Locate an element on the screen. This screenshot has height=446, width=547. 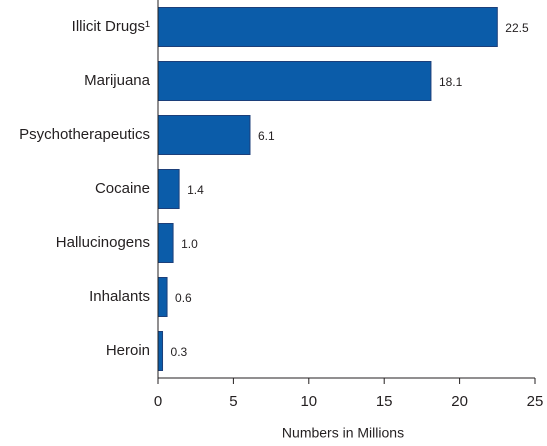
value-label: 1.0 is located at coordinates (189, 244).